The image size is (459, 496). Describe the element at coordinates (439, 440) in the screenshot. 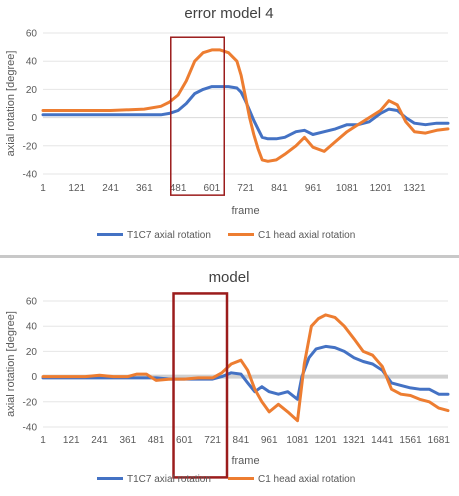

I see `x-tick-label: 1681` at that location.